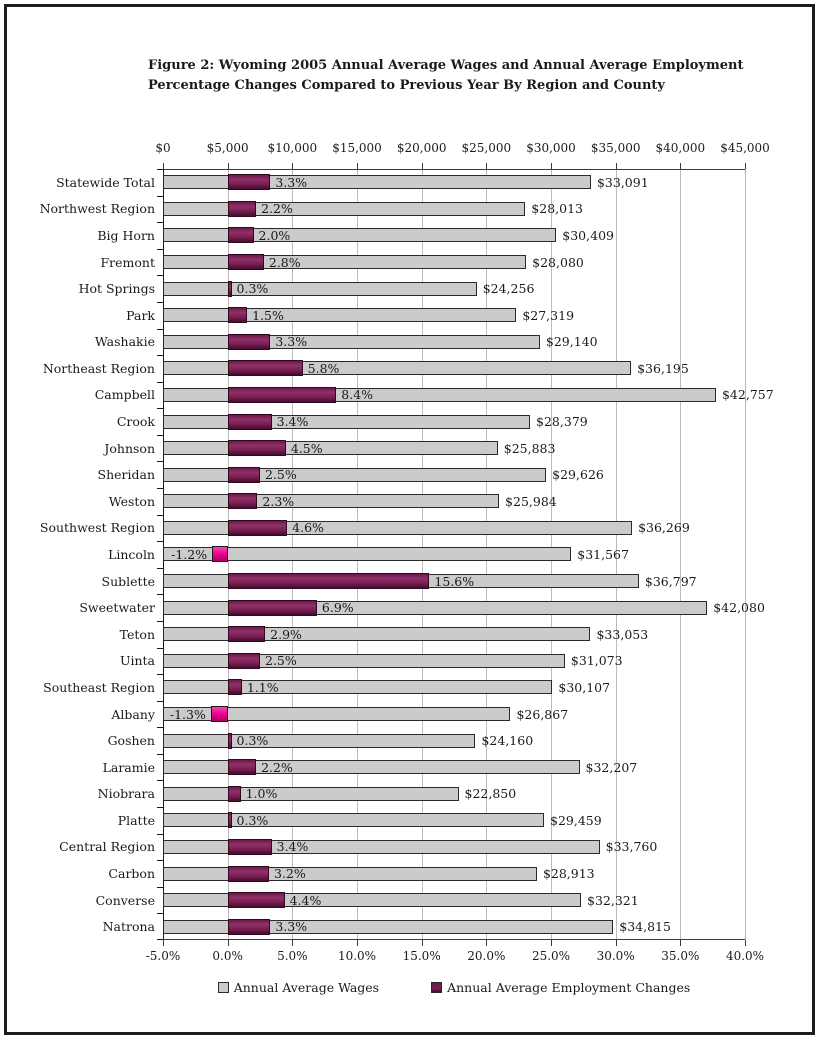  Describe the element at coordinates (137, 634) in the screenshot. I see `row-label: Teton` at that location.